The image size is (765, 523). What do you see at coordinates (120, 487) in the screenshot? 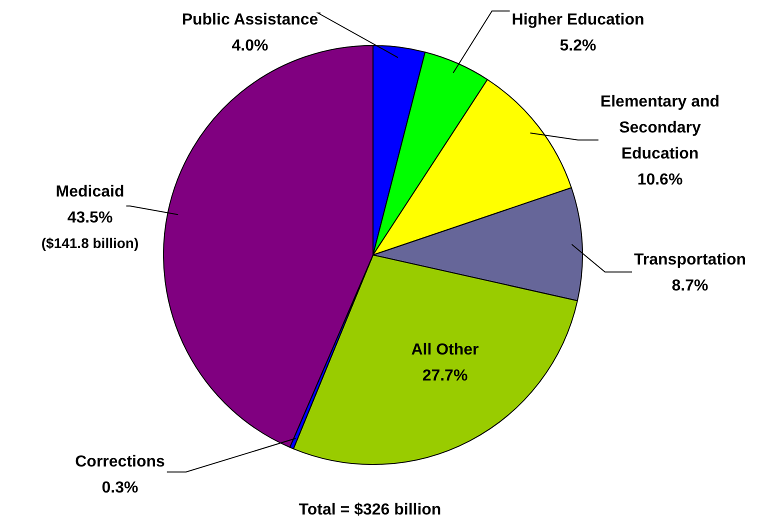
I see `data-label: 0.3%` at bounding box center [120, 487].